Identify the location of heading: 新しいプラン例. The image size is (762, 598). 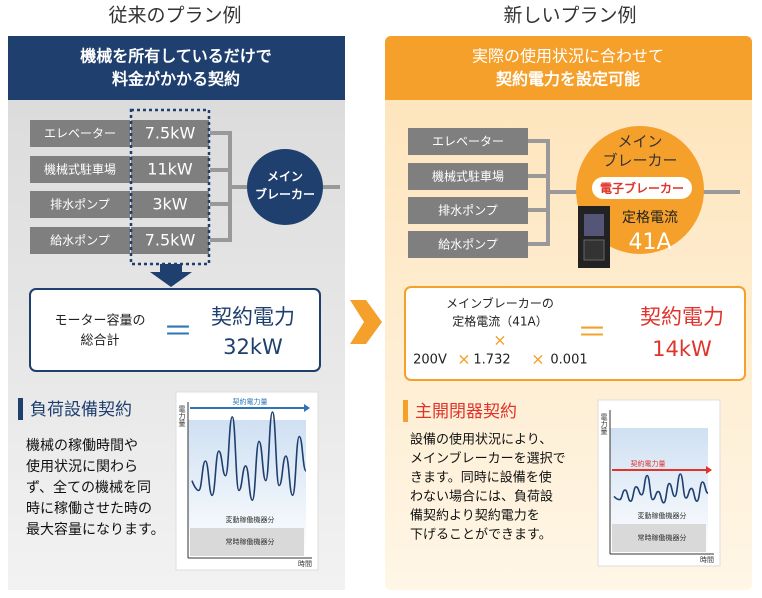
(569, 16).